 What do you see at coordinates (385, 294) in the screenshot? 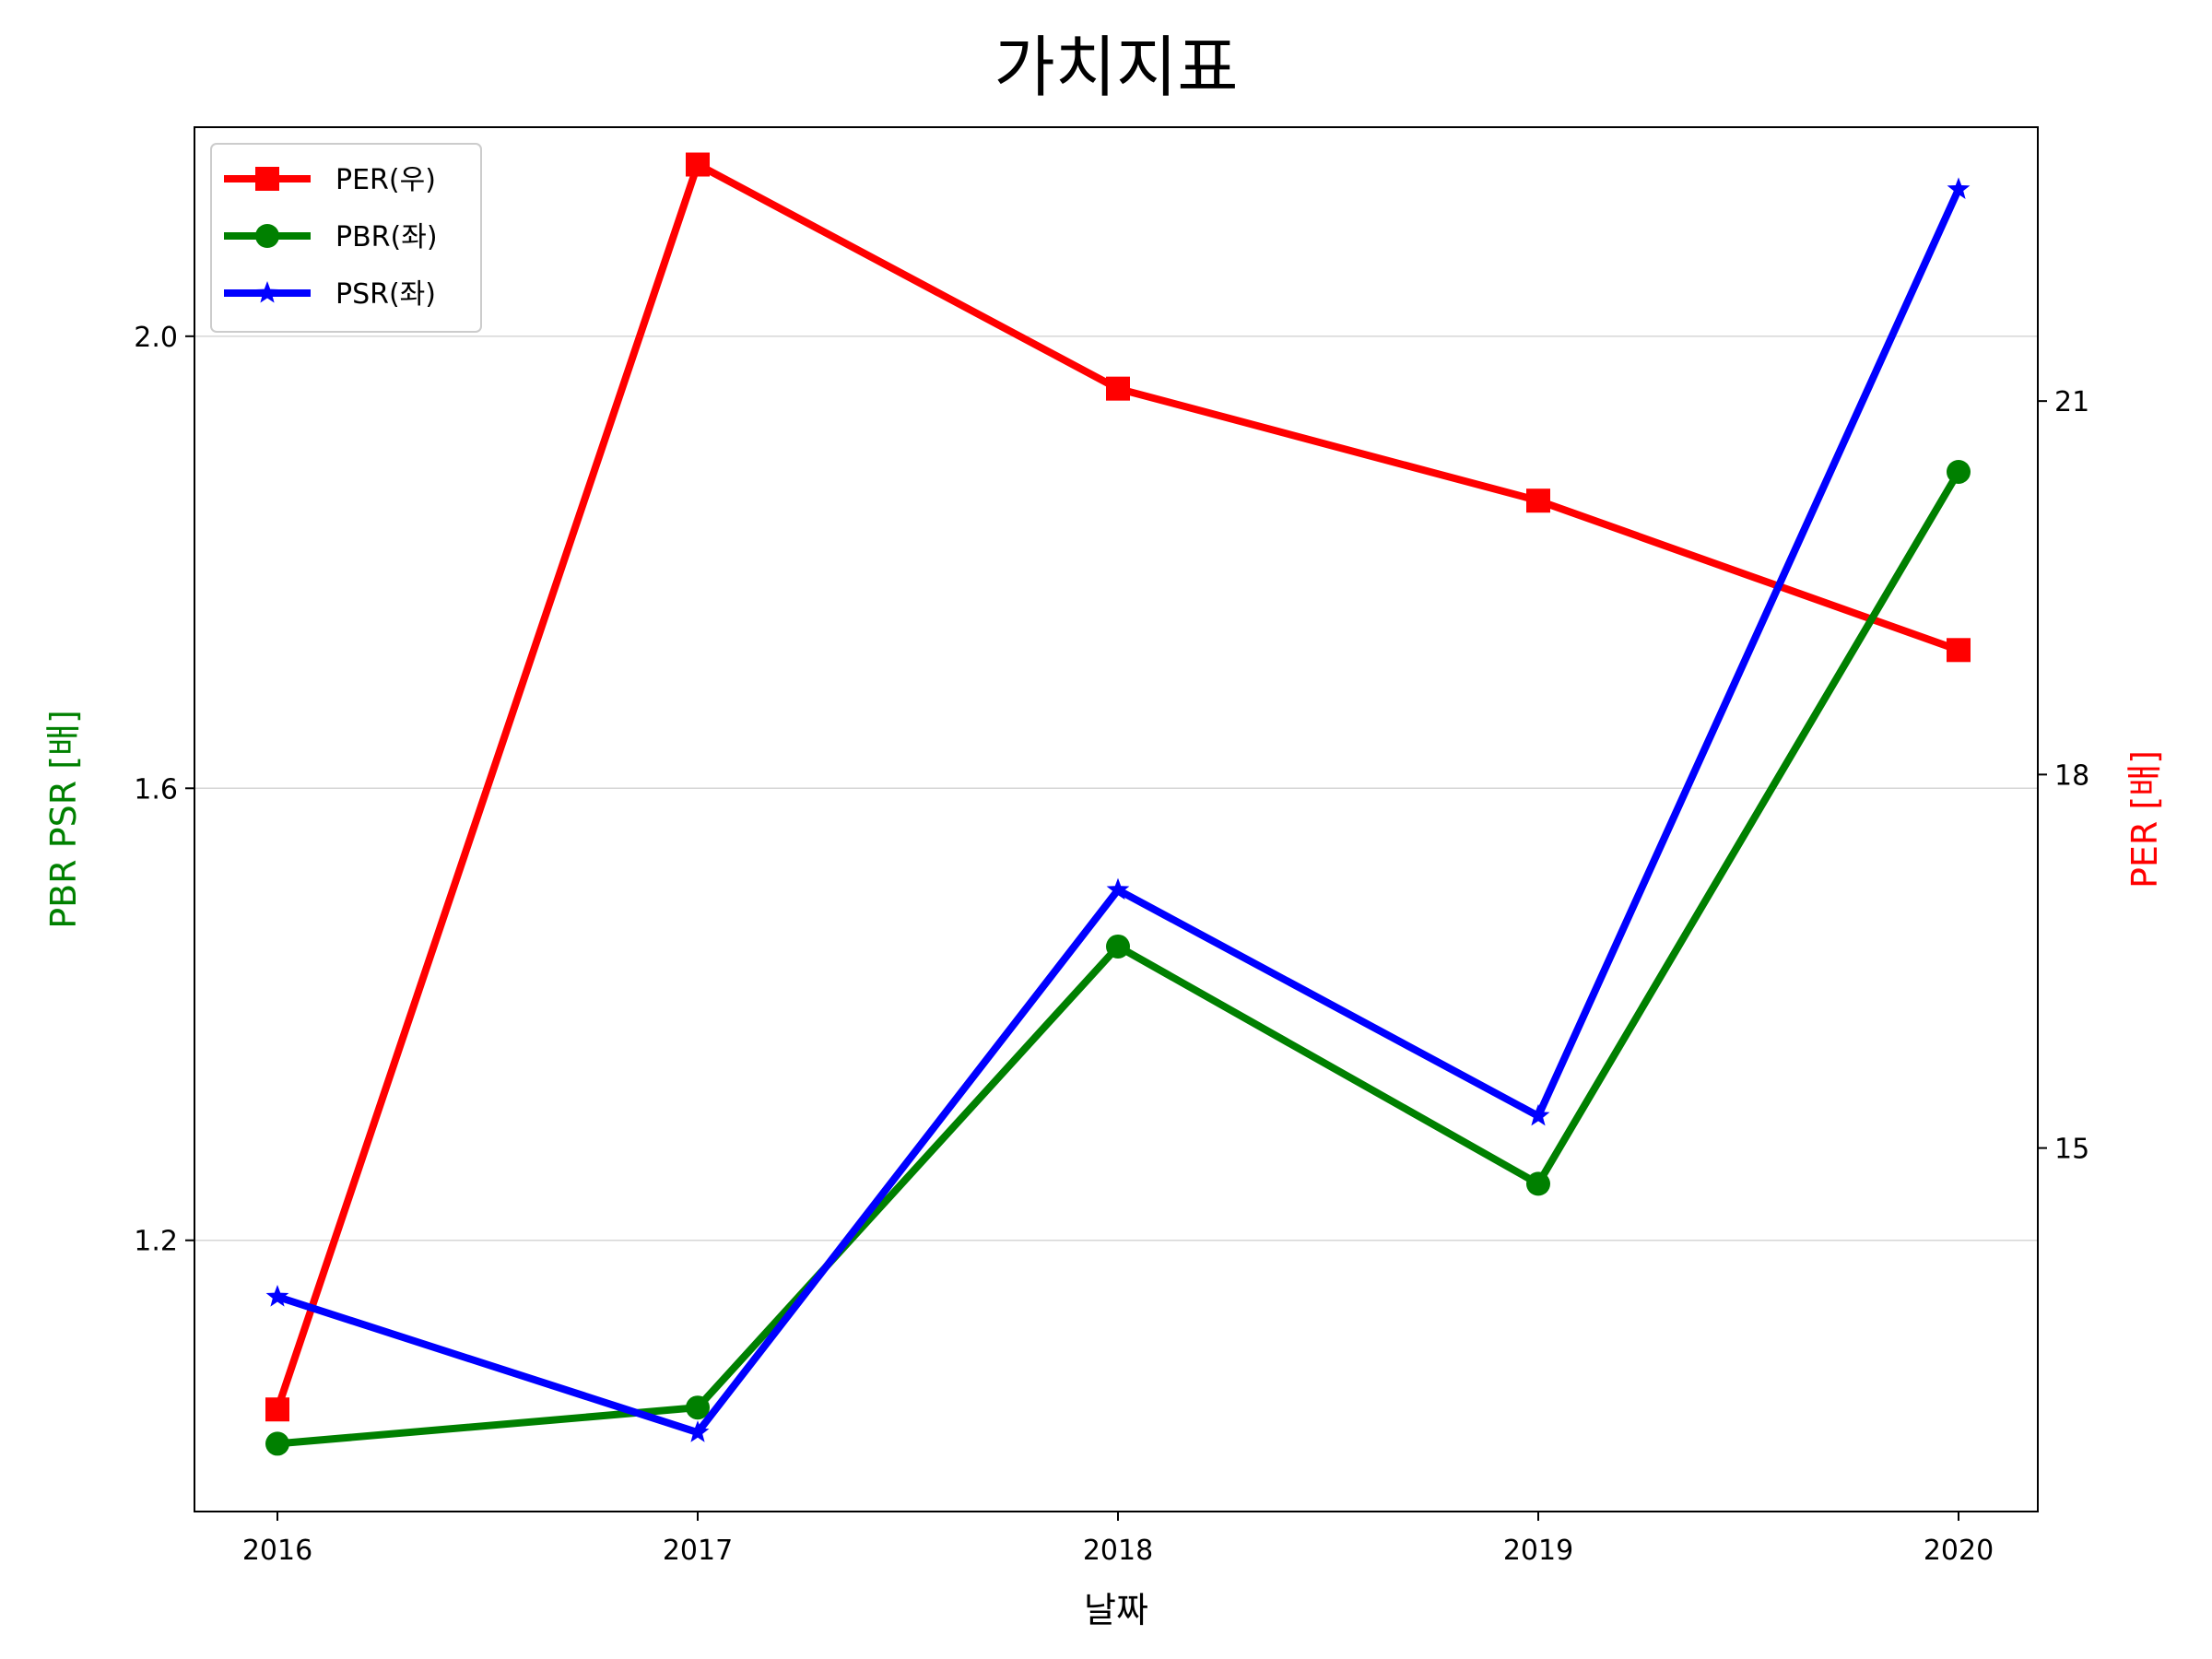
I see `legend-label: PSR(좌)` at bounding box center [385, 294].